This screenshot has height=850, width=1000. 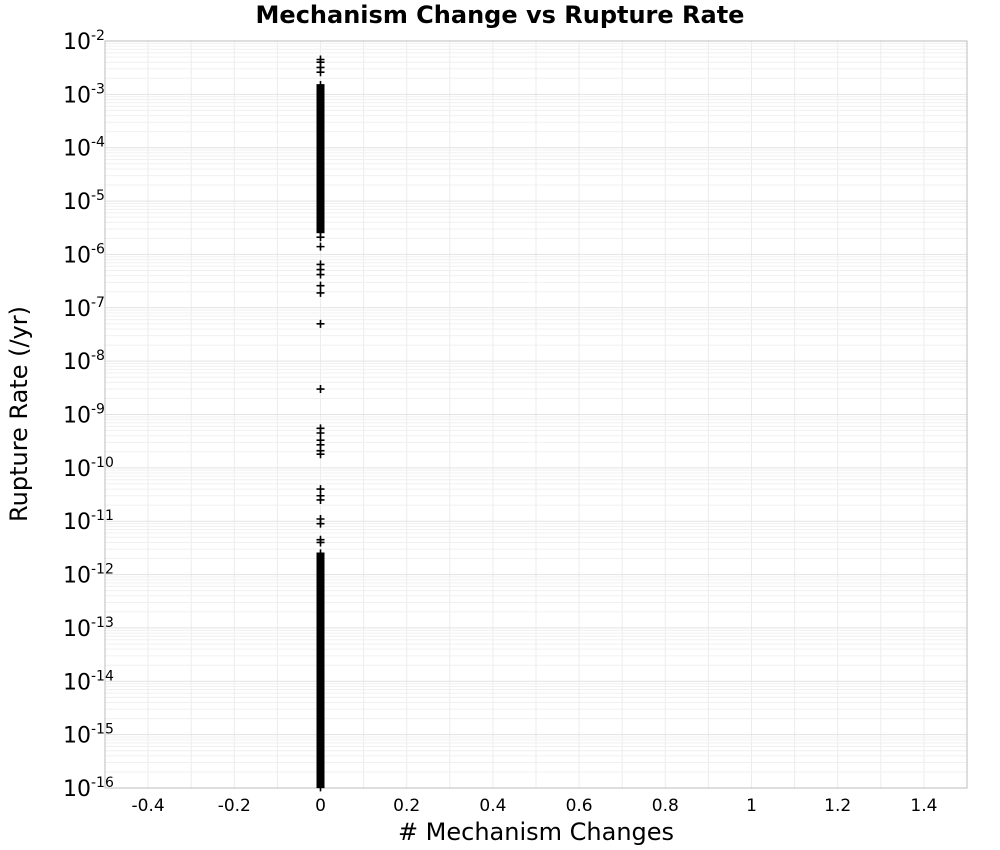 What do you see at coordinates (102, 516) in the screenshot?
I see `y-tick-exponent: -11` at bounding box center [102, 516].